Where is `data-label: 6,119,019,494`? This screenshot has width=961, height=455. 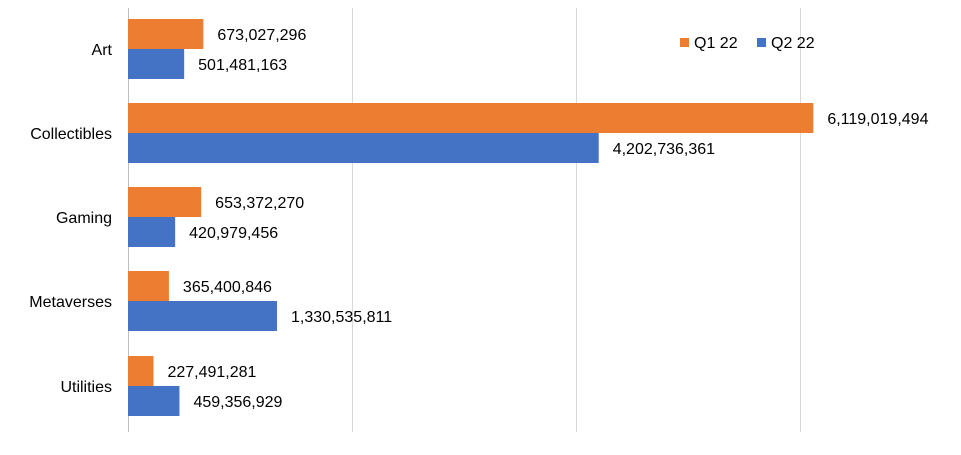
data-label: 6,119,019,494 is located at coordinates (877, 119).